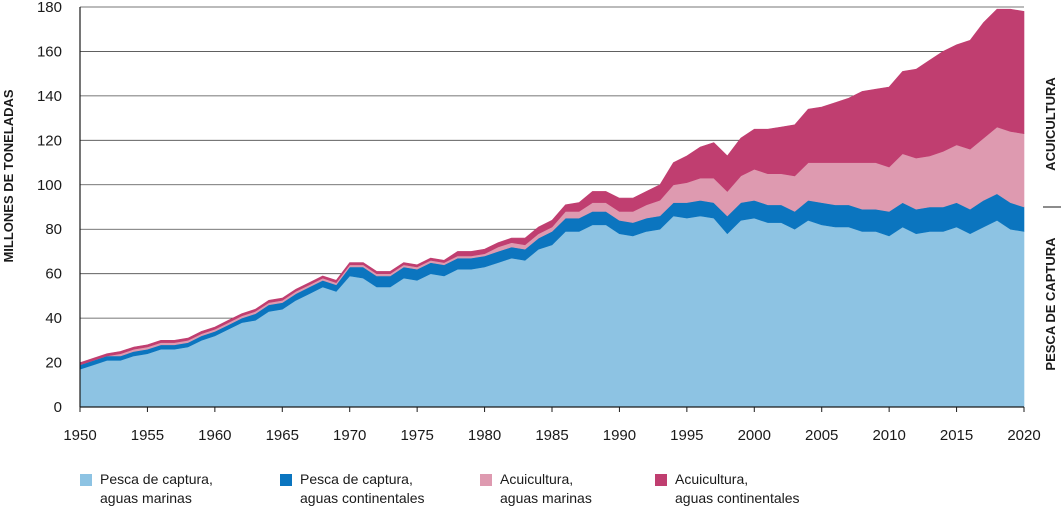 The height and width of the screenshot is (511, 1061). What do you see at coordinates (282, 435) in the screenshot?
I see `x-tick-label: 1965` at bounding box center [282, 435].